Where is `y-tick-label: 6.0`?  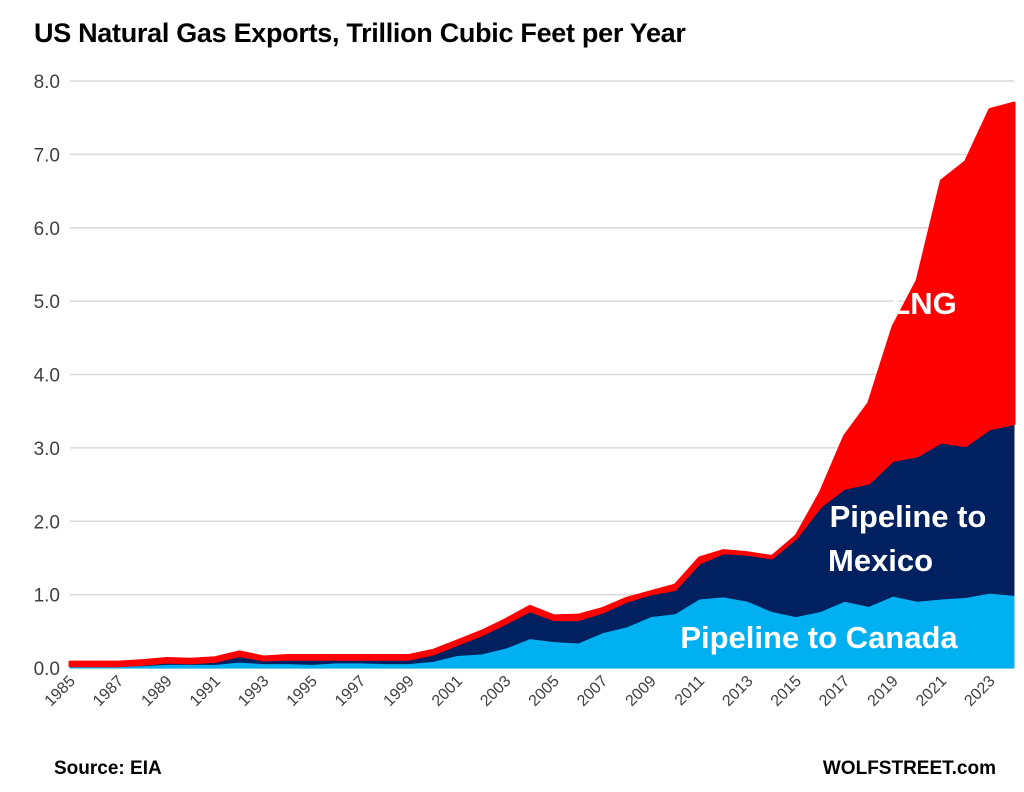 y-tick-label: 6.0 is located at coordinates (47, 229).